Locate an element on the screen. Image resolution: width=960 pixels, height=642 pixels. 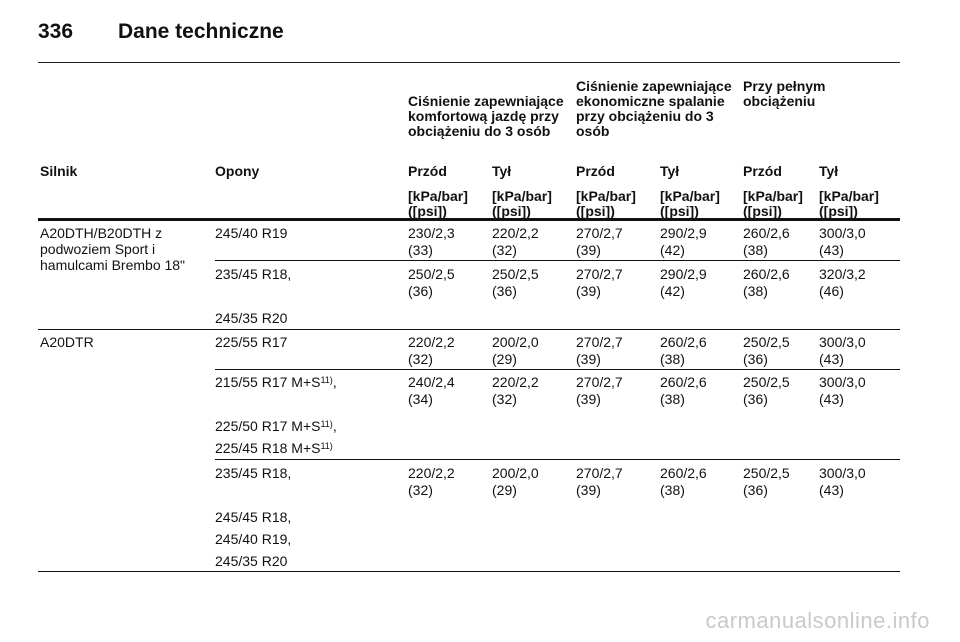
tyre-cell: 225/45 R18 M+S11) is located at coordinates (274, 448).